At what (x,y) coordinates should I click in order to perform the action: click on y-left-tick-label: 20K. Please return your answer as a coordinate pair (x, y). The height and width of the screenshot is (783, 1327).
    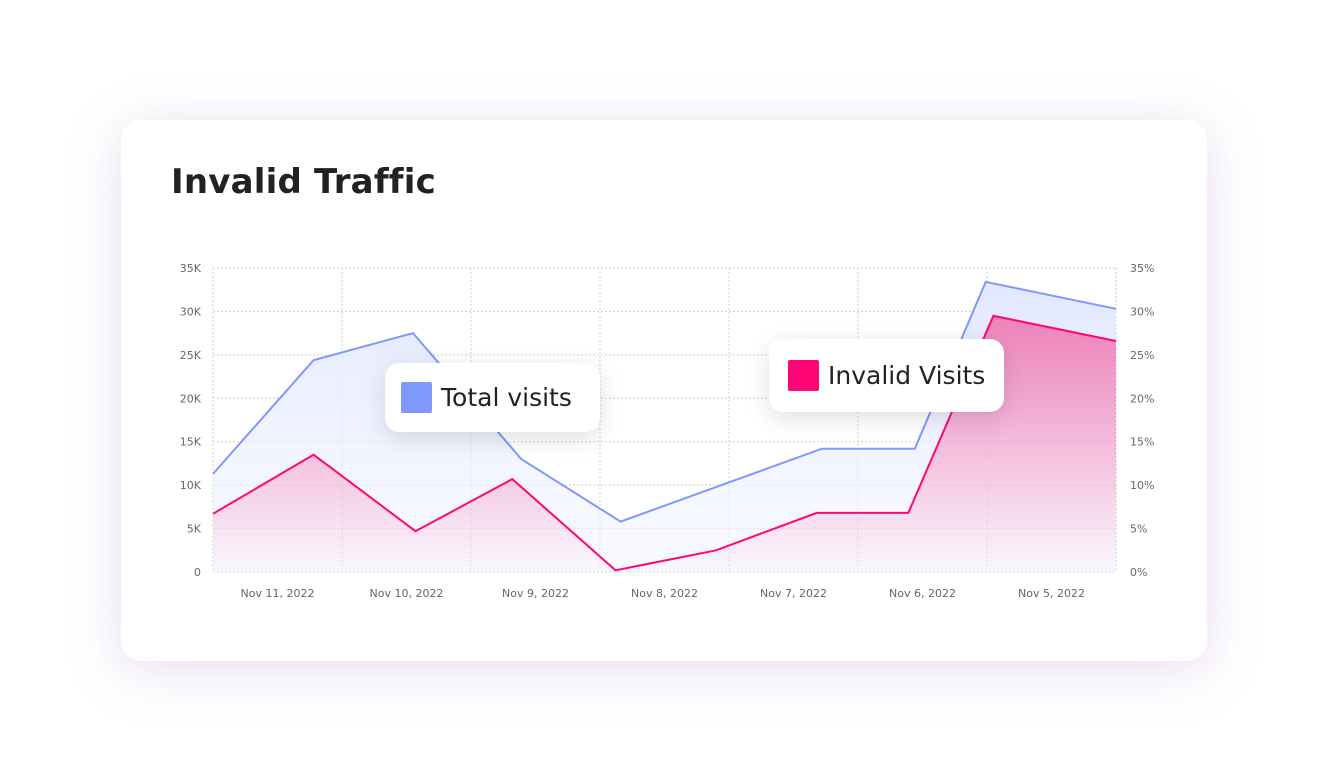
    Looking at the image, I should click on (191, 398).